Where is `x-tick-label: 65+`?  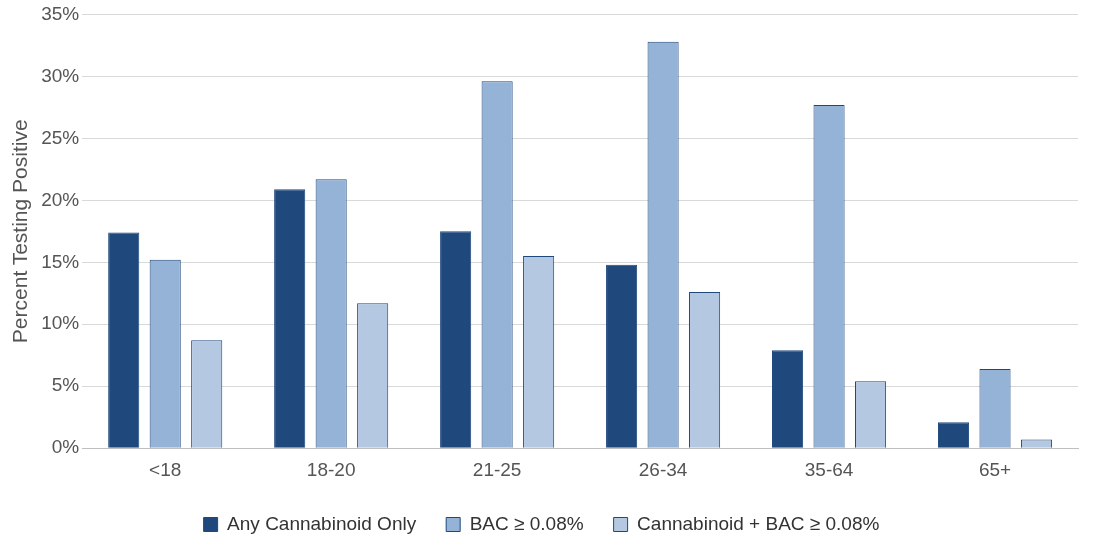 x-tick-label: 65+ is located at coordinates (995, 469).